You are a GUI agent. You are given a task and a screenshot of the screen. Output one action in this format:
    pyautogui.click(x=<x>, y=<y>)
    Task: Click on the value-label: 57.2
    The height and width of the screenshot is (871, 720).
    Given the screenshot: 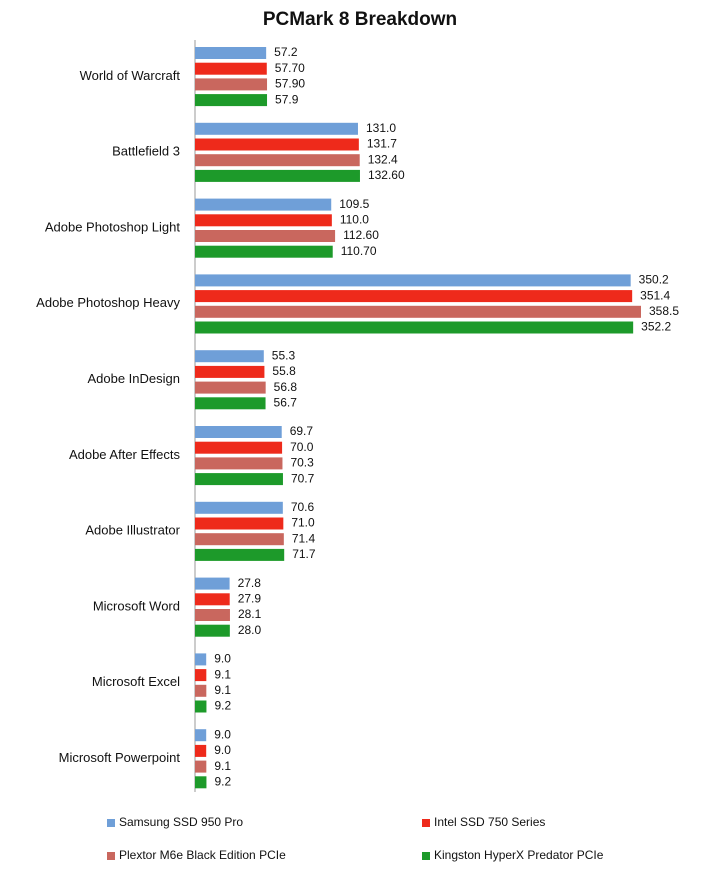 What is the action you would take?
    pyautogui.click(x=286, y=52)
    